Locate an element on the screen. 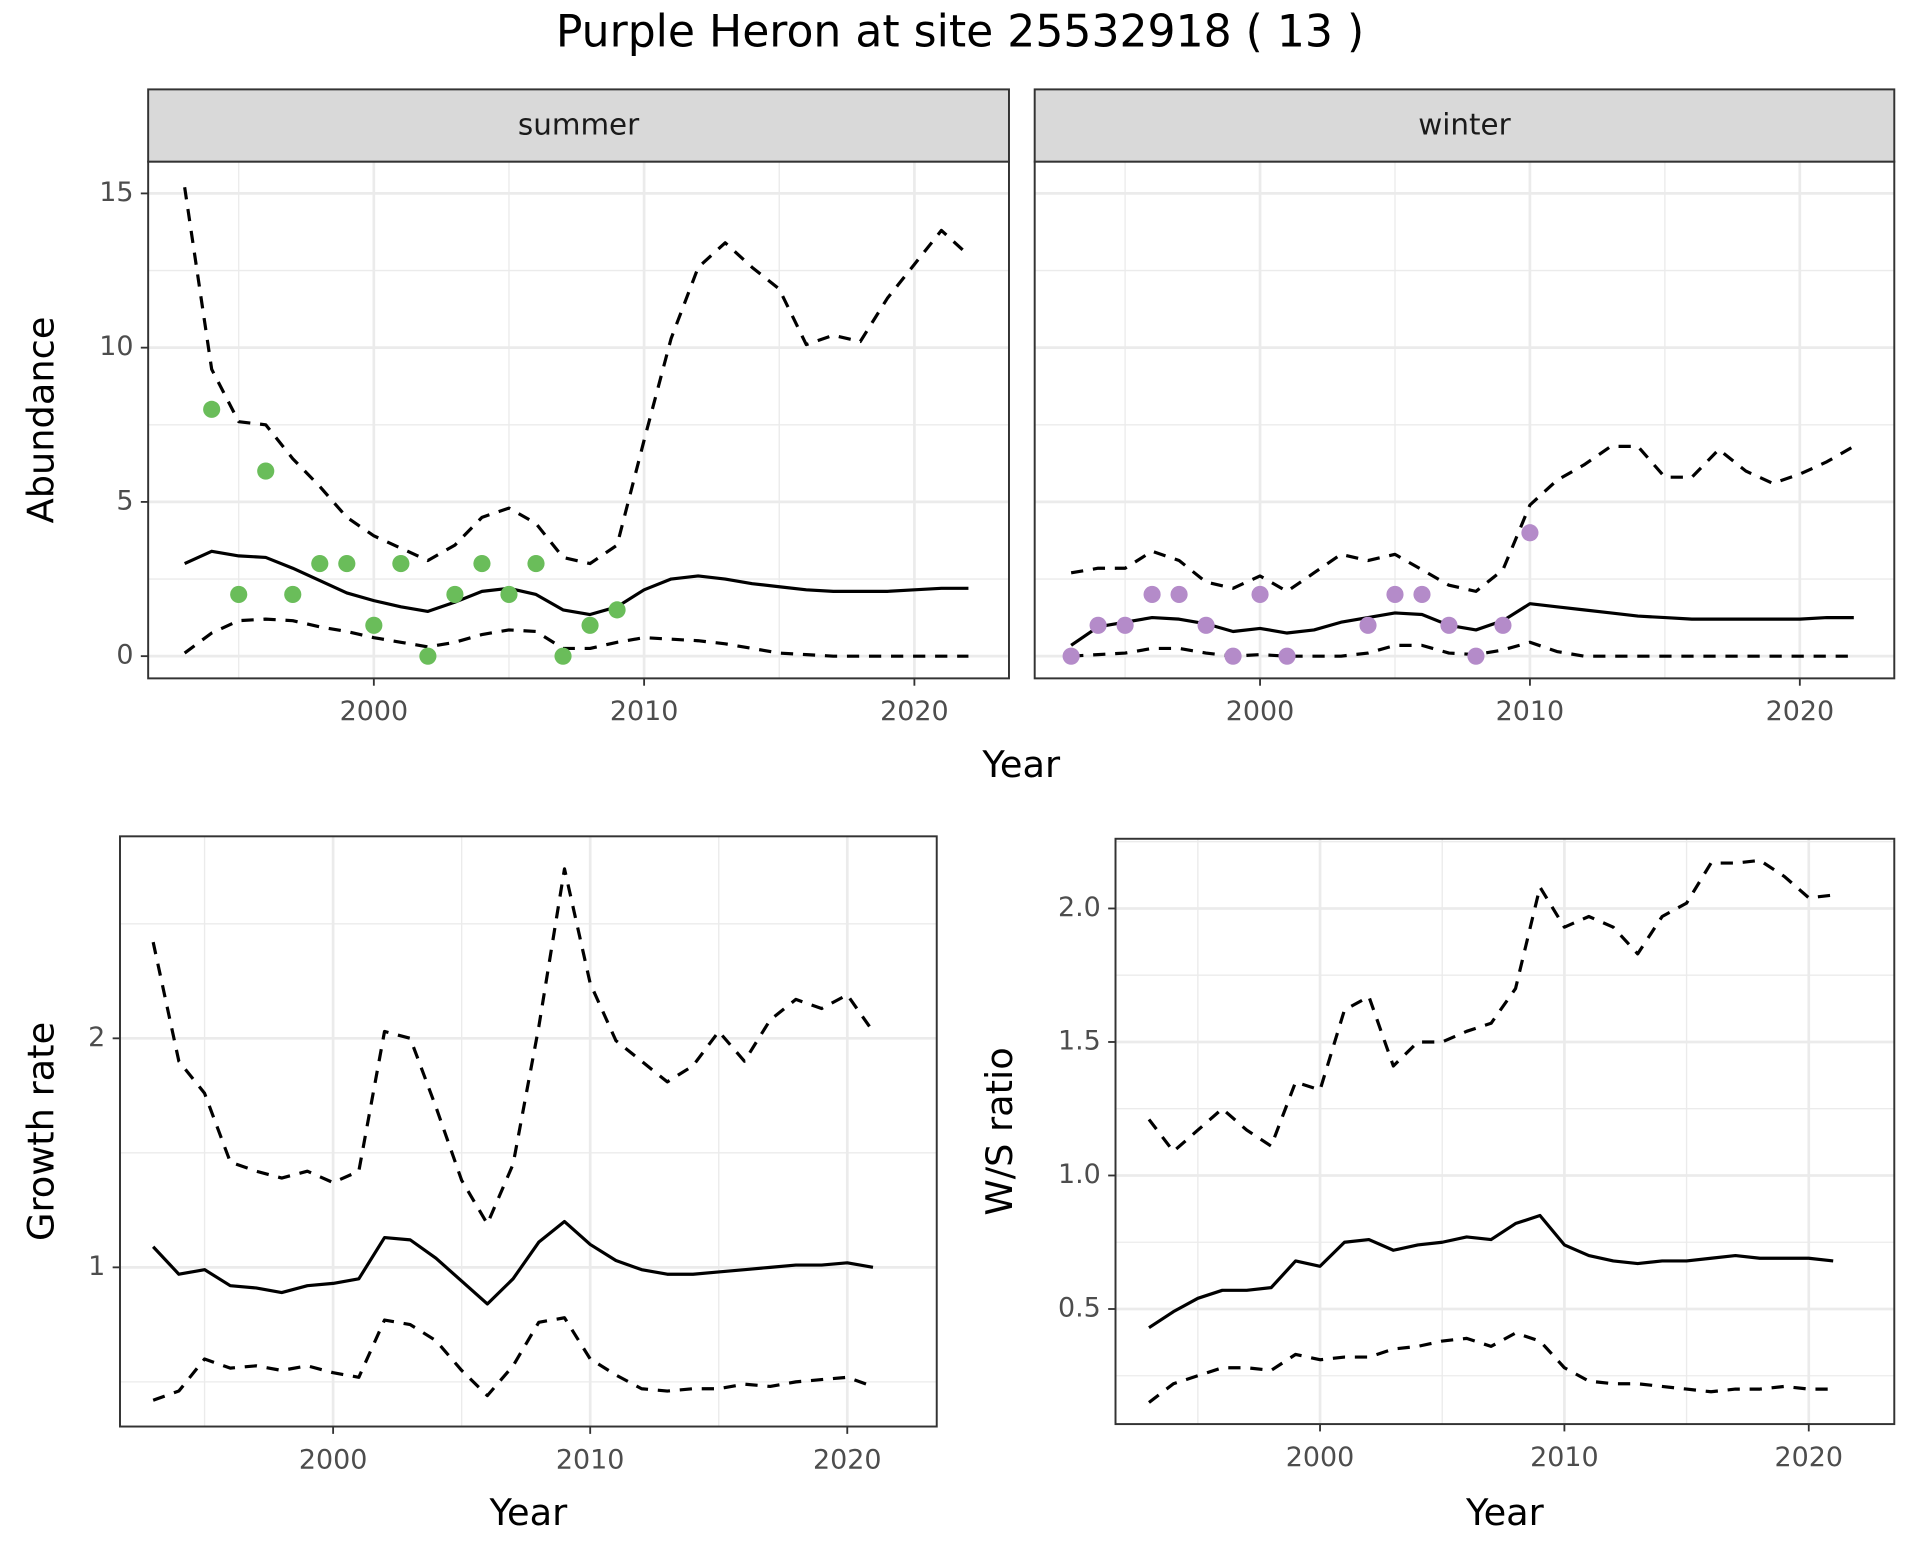 Image resolution: width=1920 pixels, height=1560 pixels. y-axis-title: W/S ratio is located at coordinates (999, 1131).